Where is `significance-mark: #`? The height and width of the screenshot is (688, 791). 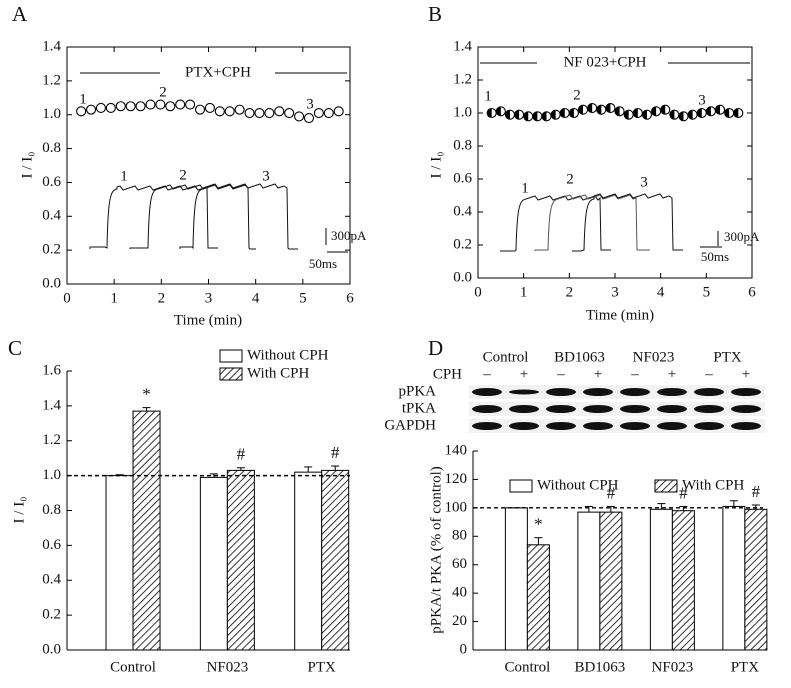
significance-mark: # is located at coordinates (683, 492).